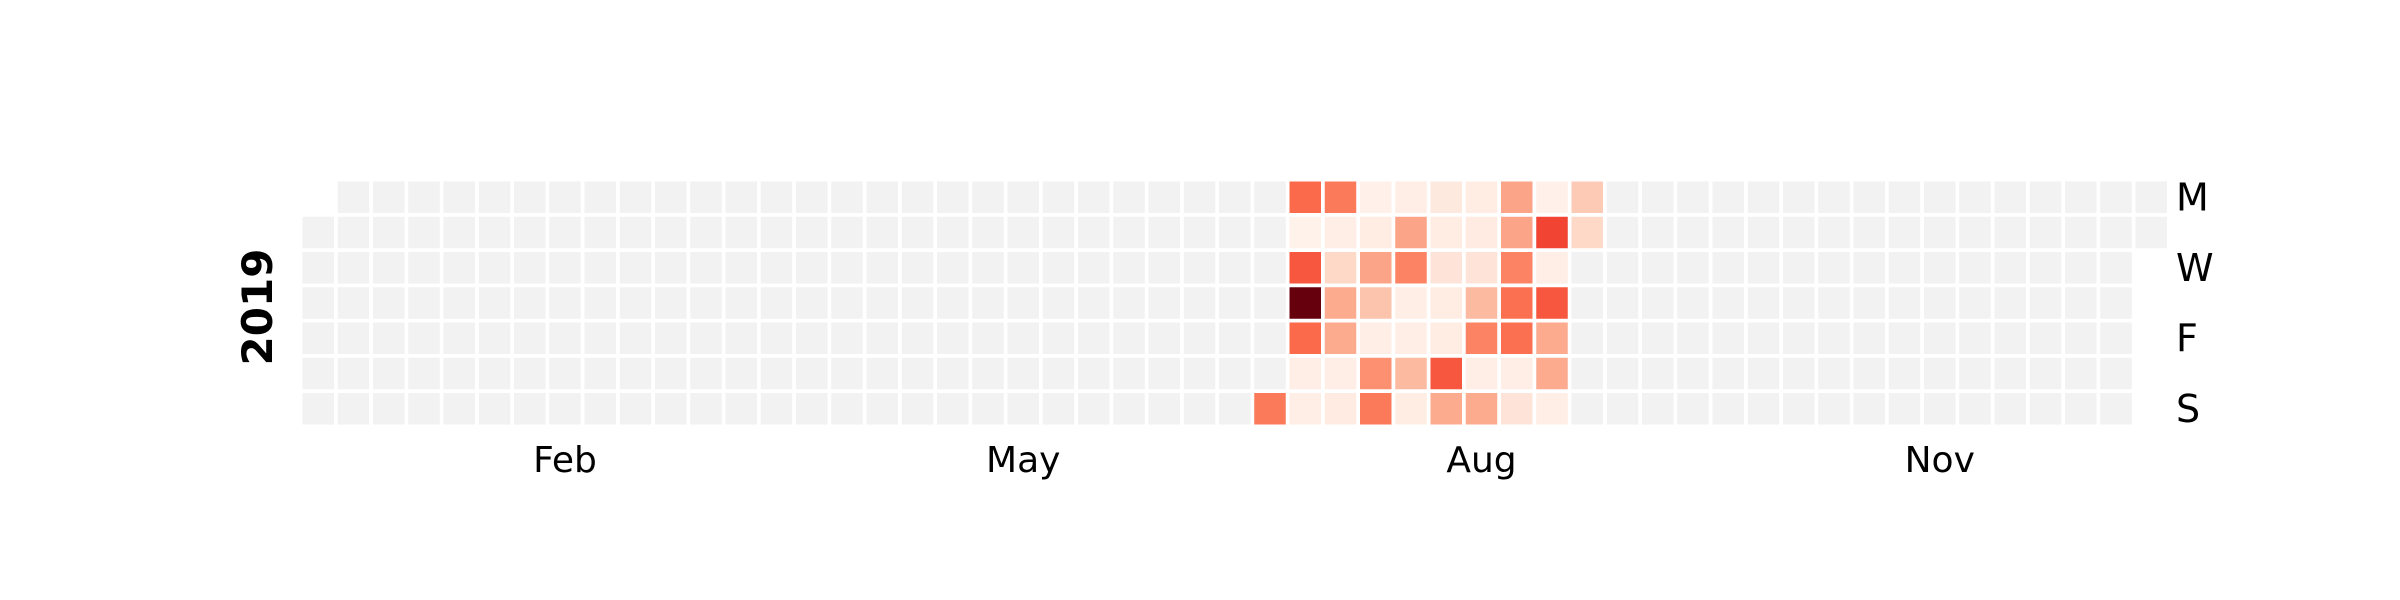  What do you see at coordinates (257, 307) in the screenshot?
I see `year-label: 2019` at bounding box center [257, 307].